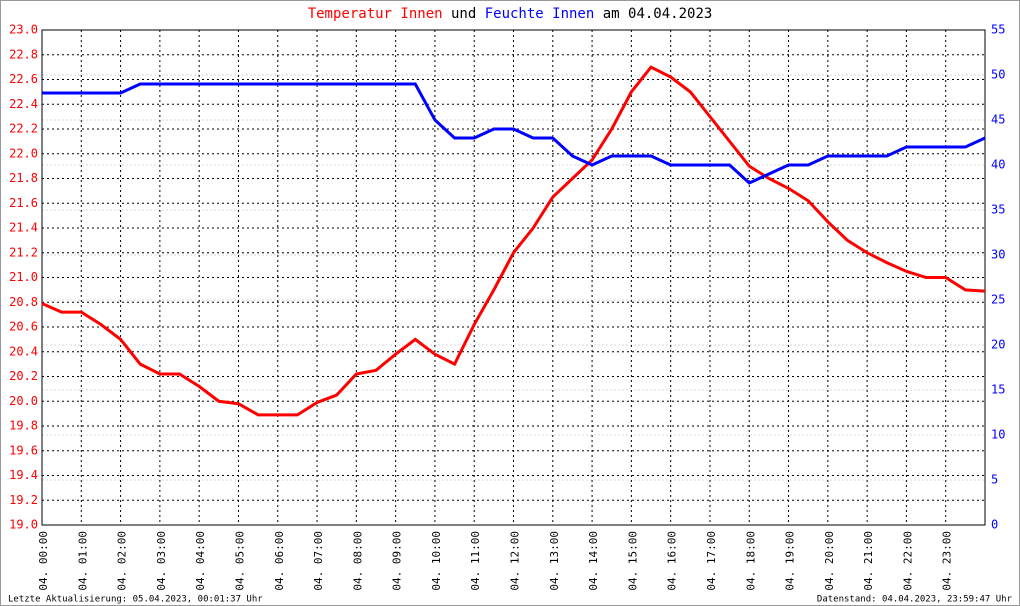 This screenshot has width=1020, height=606. I want to click on y-tick-label: 21.8, so click(23, 178).